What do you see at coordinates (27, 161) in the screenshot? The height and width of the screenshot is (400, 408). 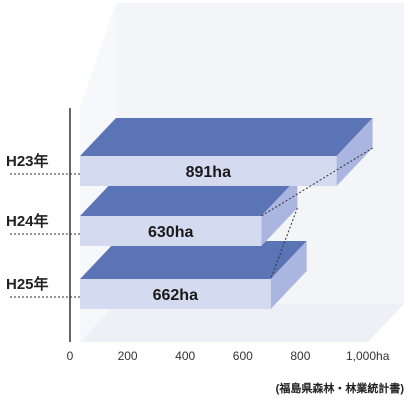 I see `category-label: H23年` at bounding box center [27, 161].